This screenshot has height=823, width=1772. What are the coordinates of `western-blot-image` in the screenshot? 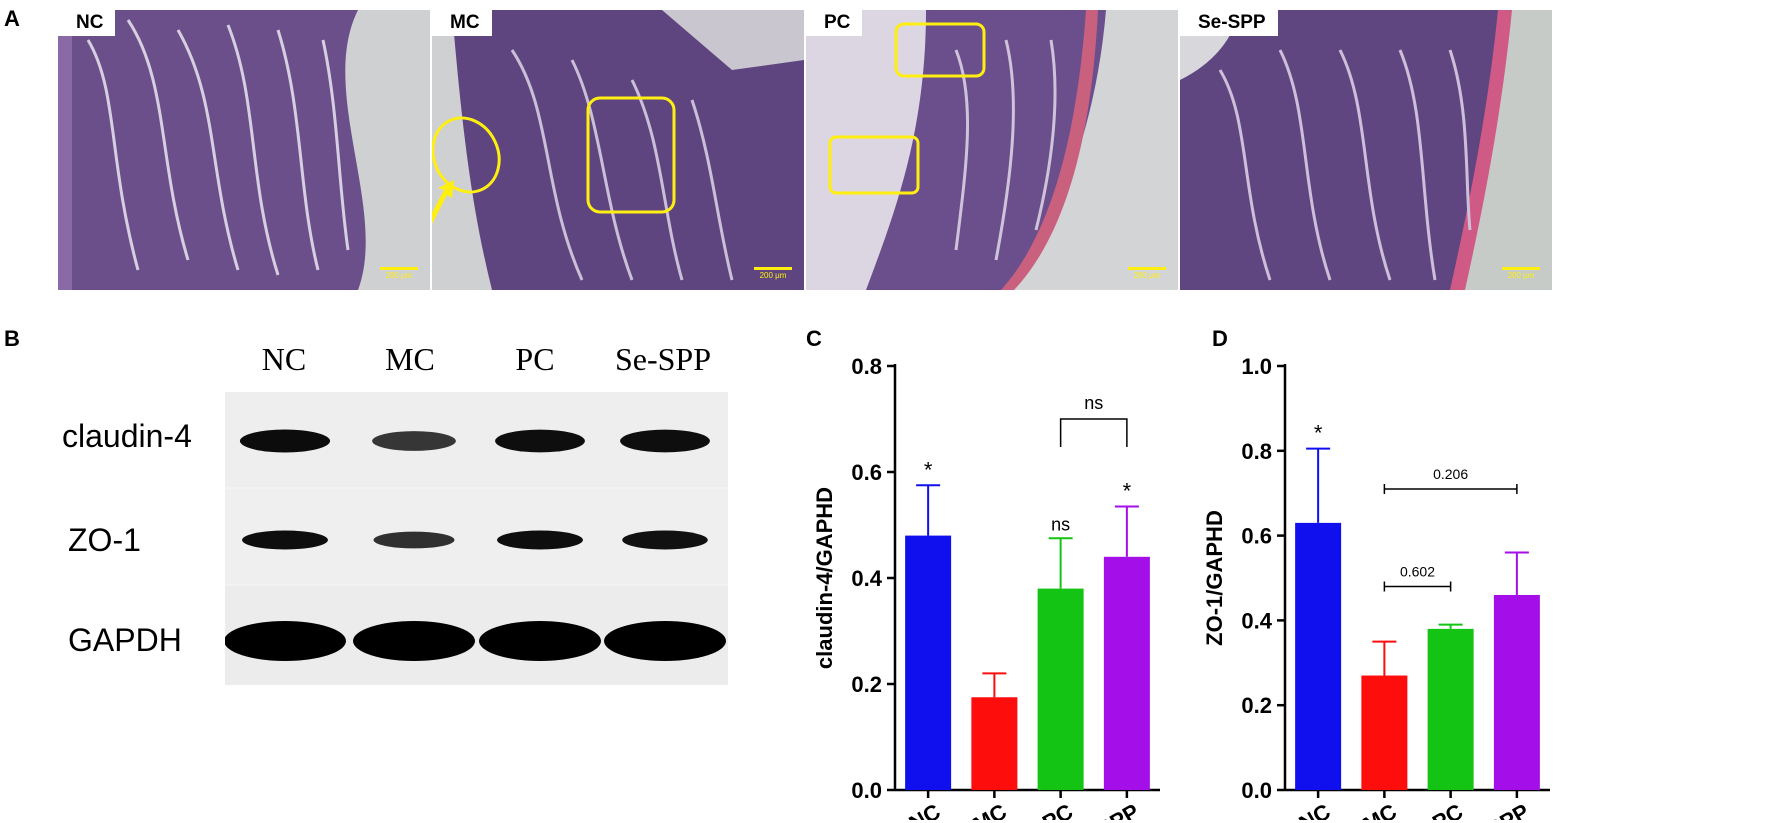 It's located at (476, 538).